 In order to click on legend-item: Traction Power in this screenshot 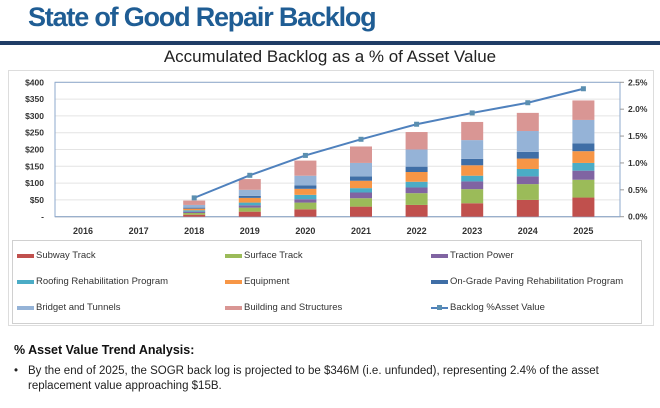, I will do `click(472, 255)`.